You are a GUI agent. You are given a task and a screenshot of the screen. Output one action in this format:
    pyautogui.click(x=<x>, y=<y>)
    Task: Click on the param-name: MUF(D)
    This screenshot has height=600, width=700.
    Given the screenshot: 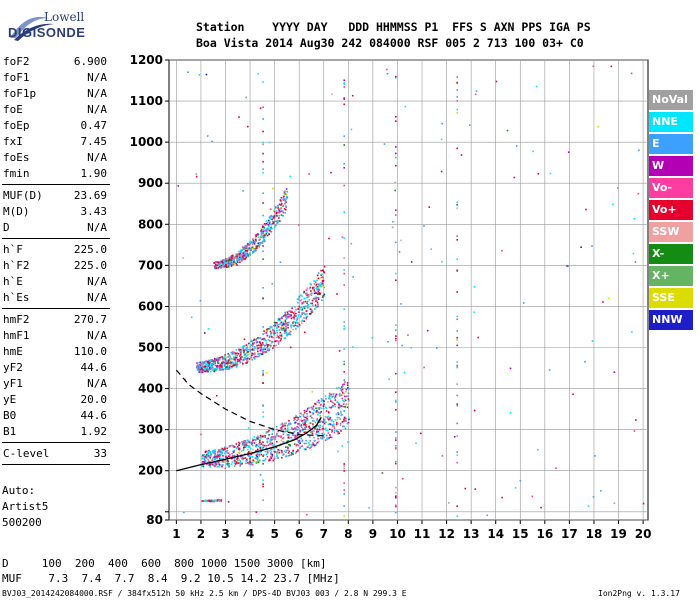 What is the action you would take?
    pyautogui.click(x=23, y=195)
    